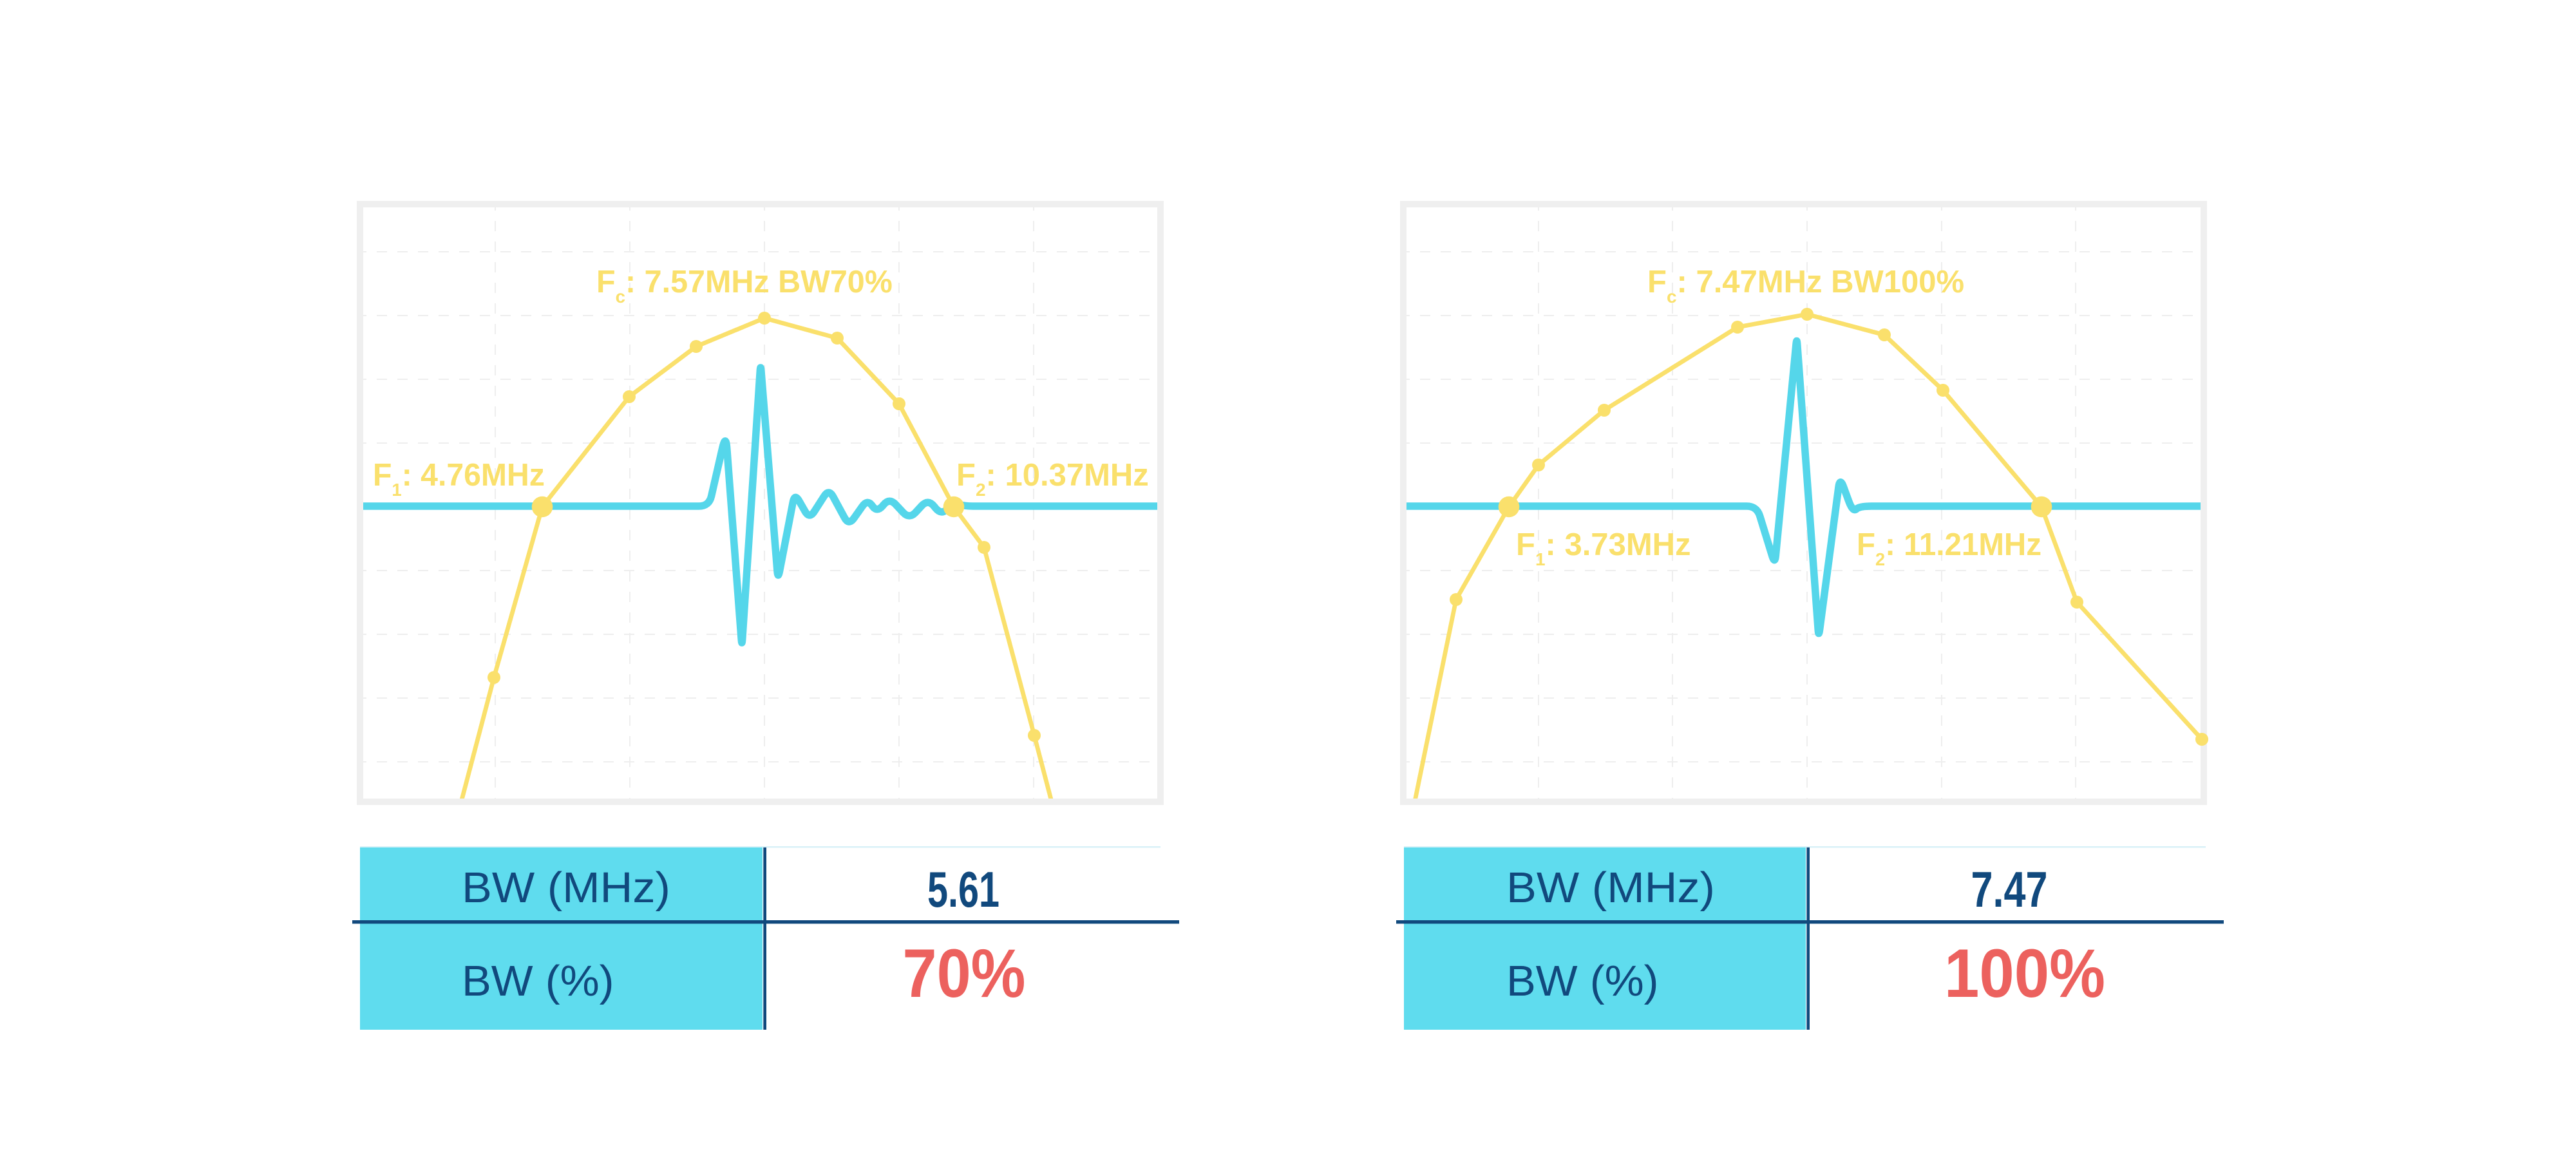 This screenshot has height=1154, width=2576. What do you see at coordinates (965, 973) in the screenshot?
I see `svg-text: 70%` at bounding box center [965, 973].